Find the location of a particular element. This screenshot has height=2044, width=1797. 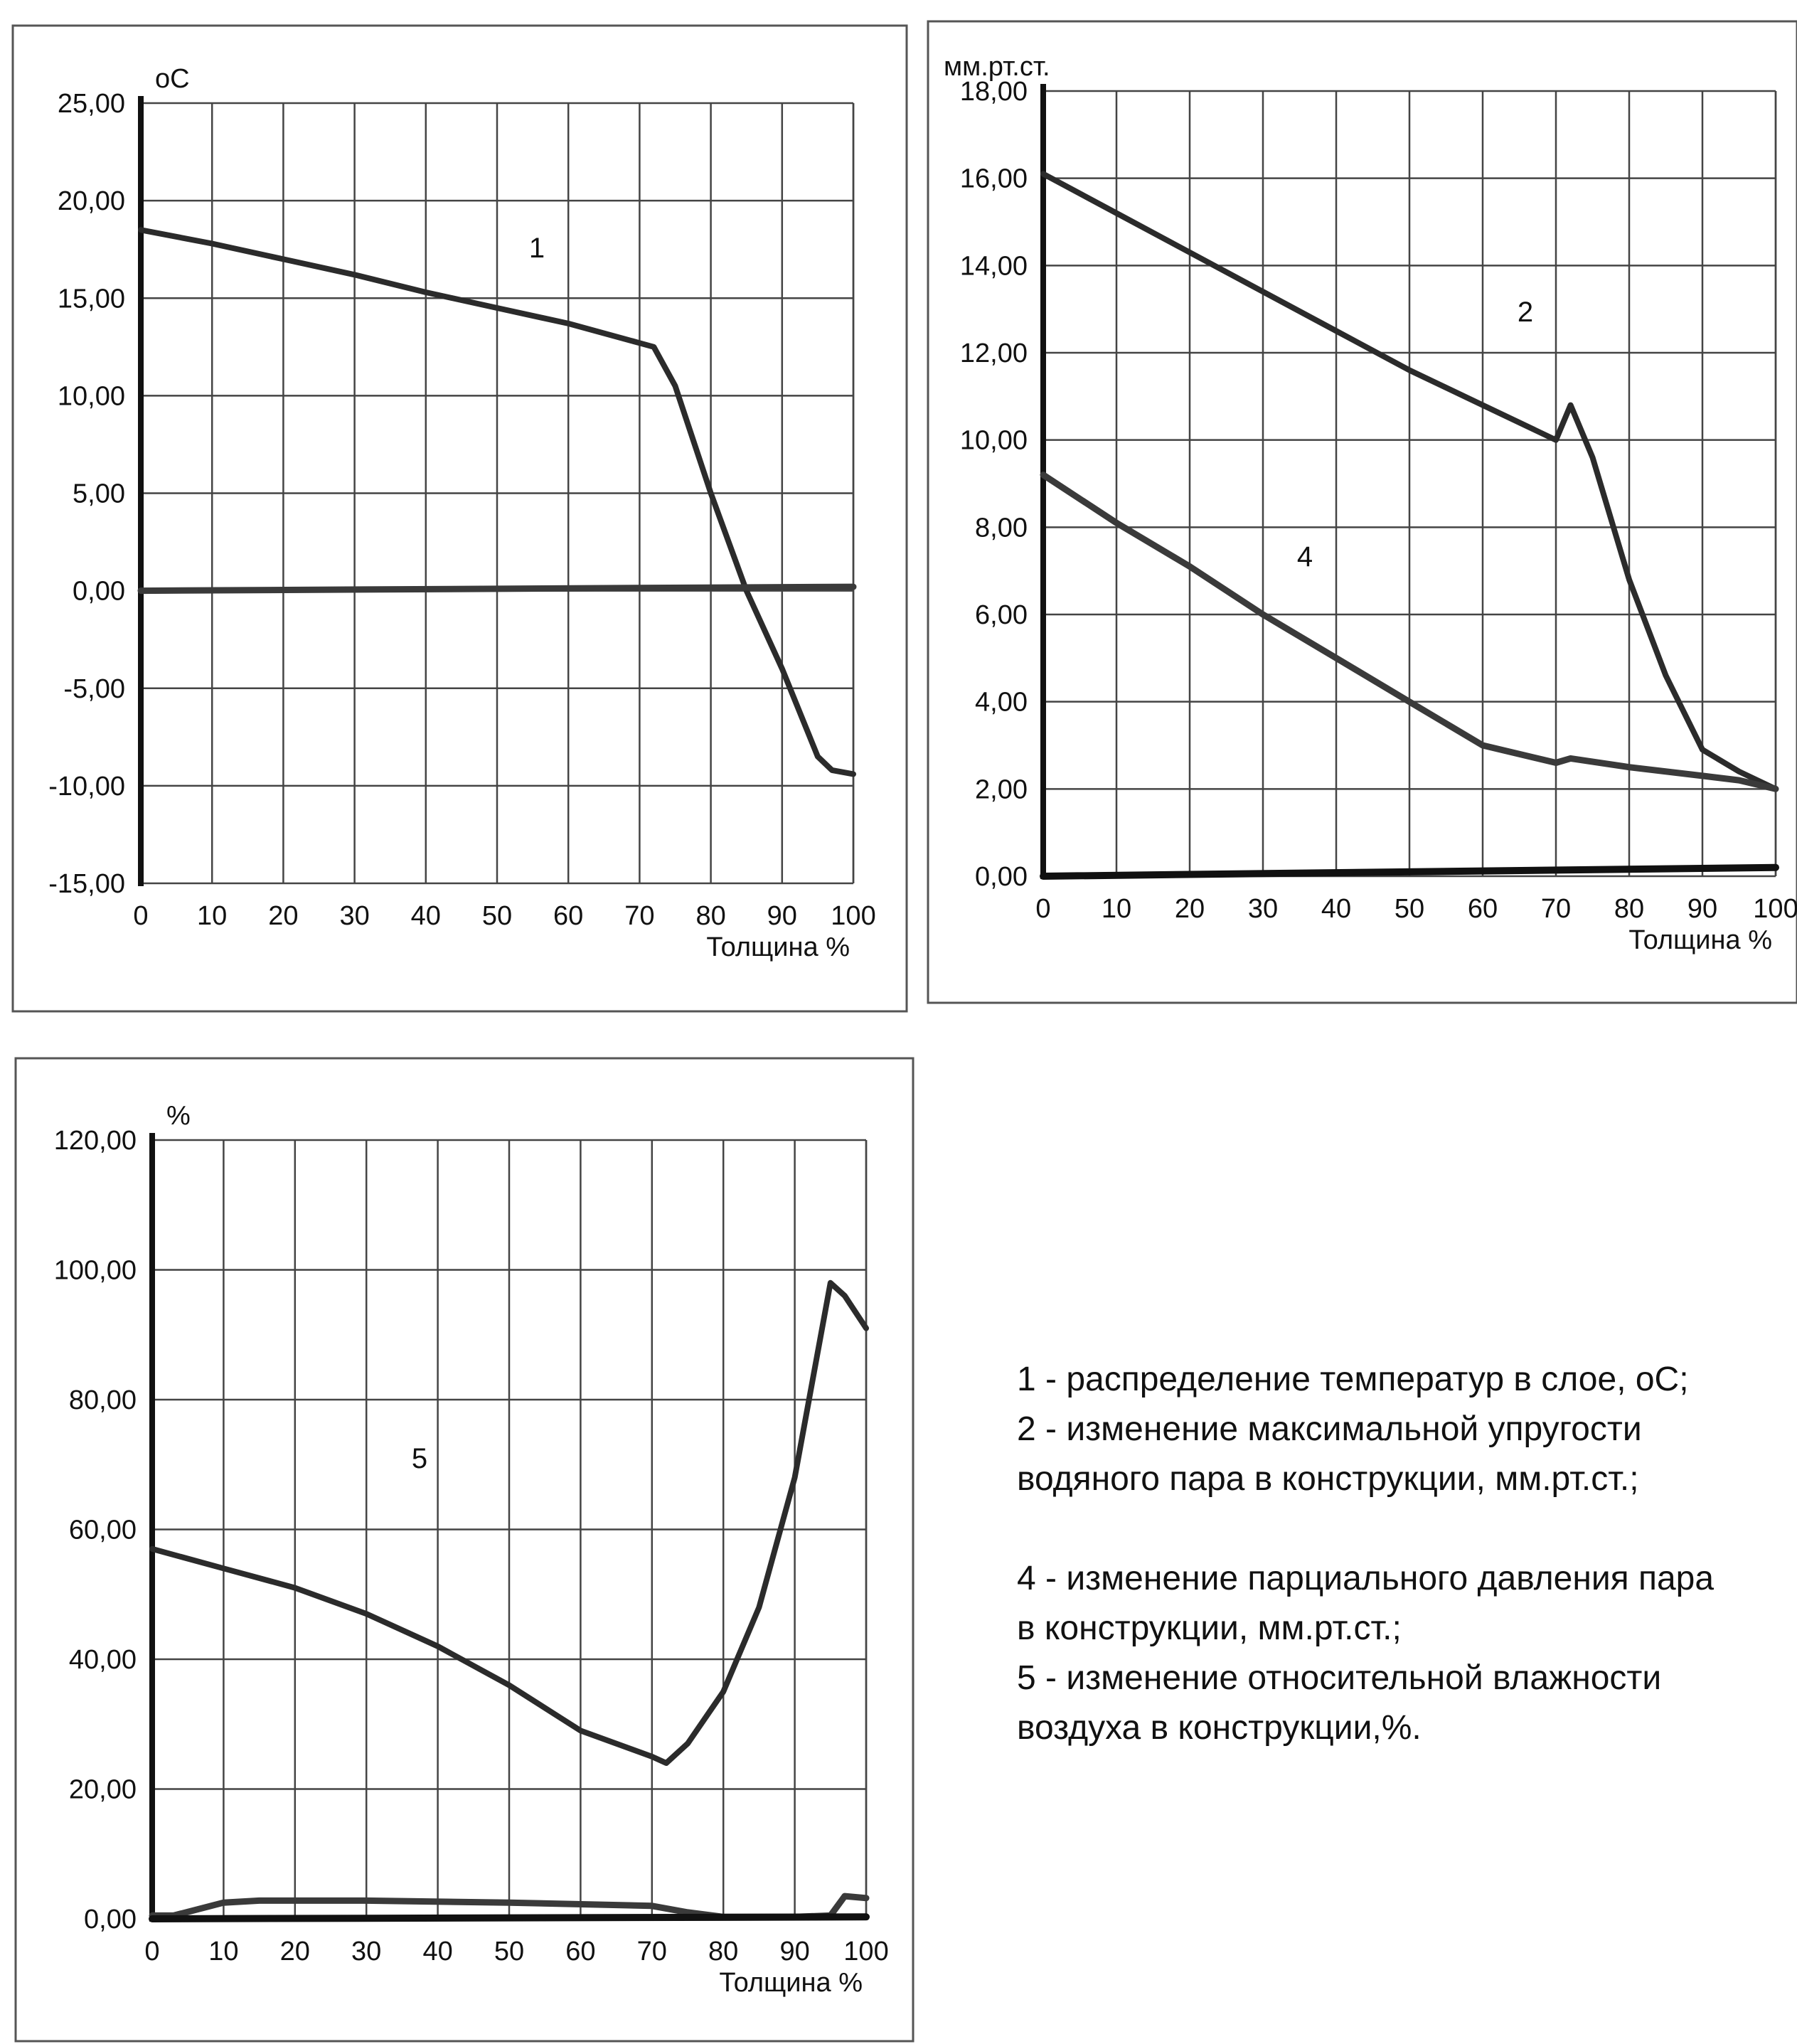

y-axis-unit: оС is located at coordinates (172, 79).